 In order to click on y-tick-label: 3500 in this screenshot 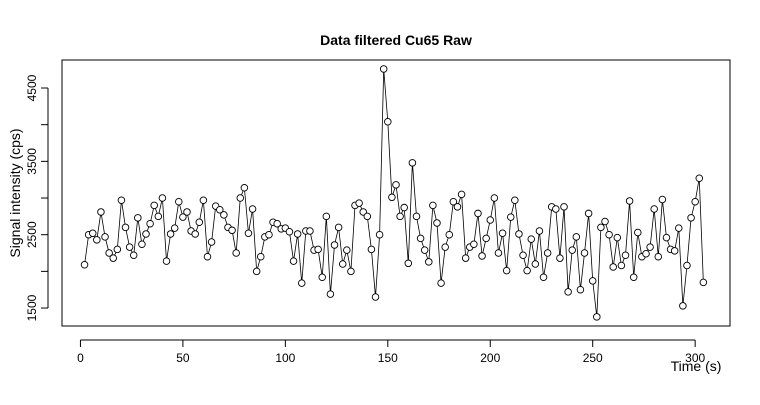, I will do `click(32, 161)`.